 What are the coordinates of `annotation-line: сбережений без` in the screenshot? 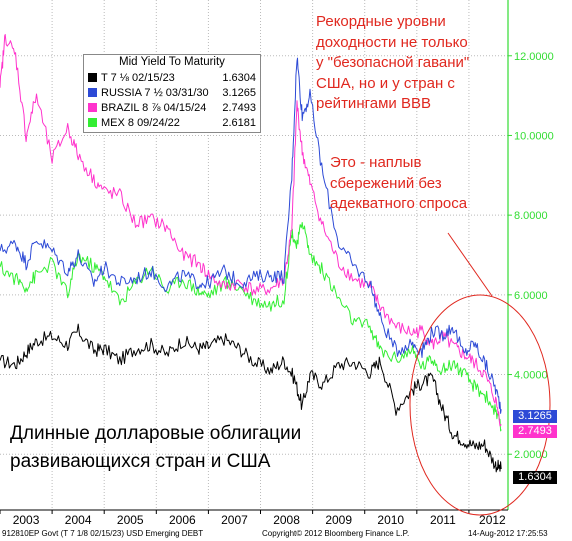 It's located at (386, 183).